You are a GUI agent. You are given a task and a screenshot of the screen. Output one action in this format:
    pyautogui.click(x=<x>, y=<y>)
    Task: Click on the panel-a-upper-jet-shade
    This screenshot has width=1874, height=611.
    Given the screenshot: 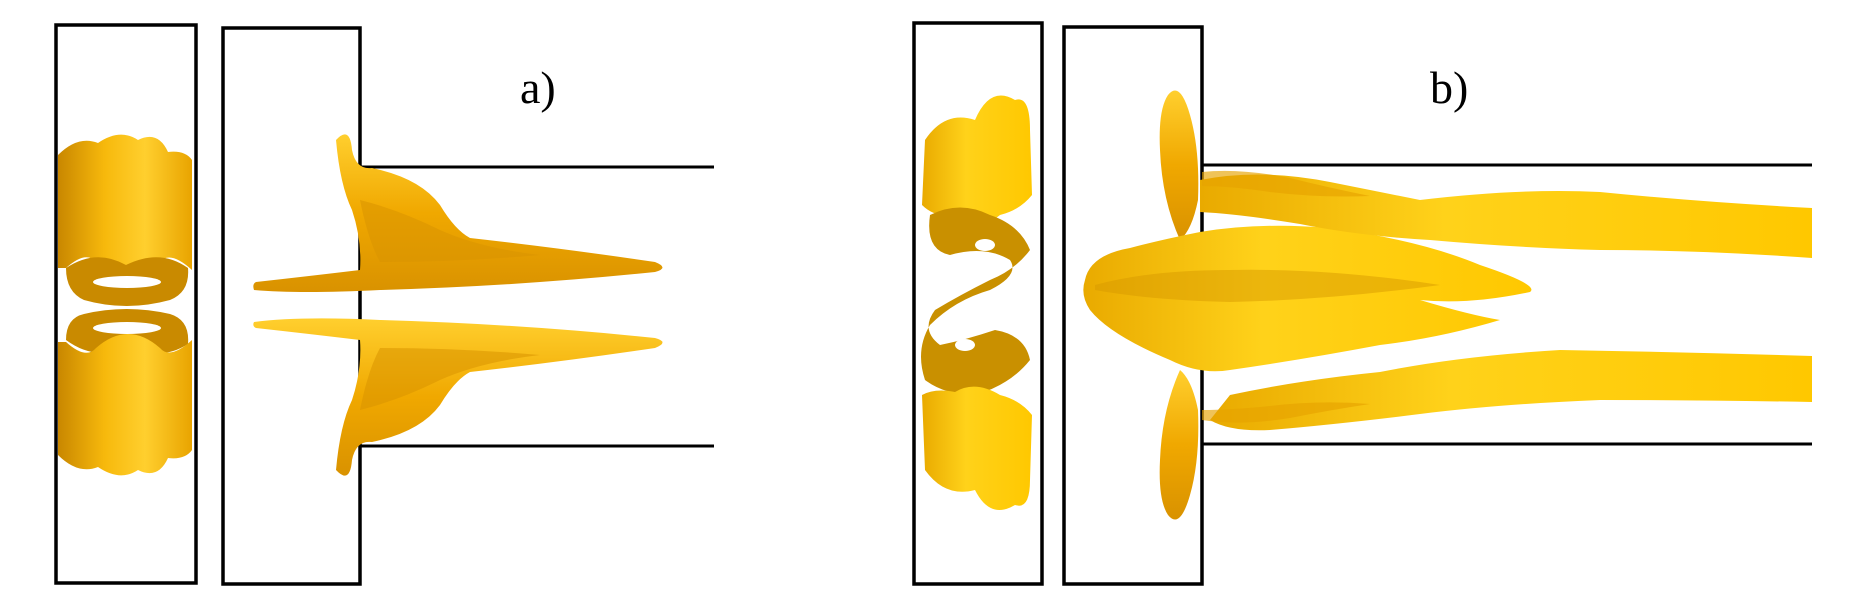 What is the action you would take?
    pyautogui.click(x=450, y=231)
    